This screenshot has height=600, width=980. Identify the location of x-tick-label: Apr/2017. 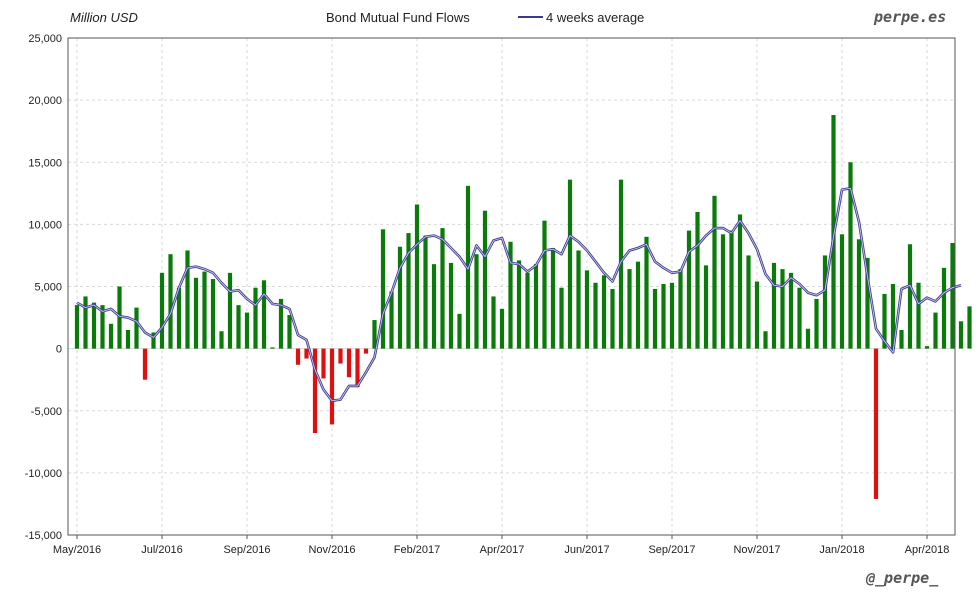
(502, 550).